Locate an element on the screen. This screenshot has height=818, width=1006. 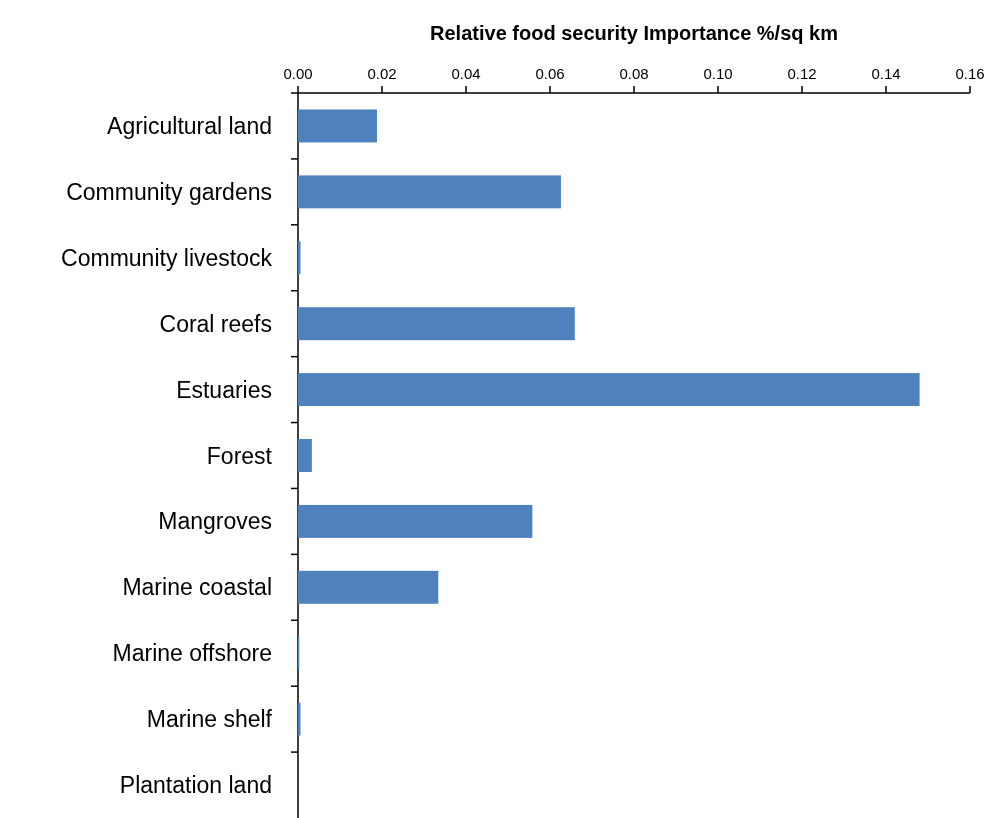
x-tick-label: 0.10 is located at coordinates (718, 73).